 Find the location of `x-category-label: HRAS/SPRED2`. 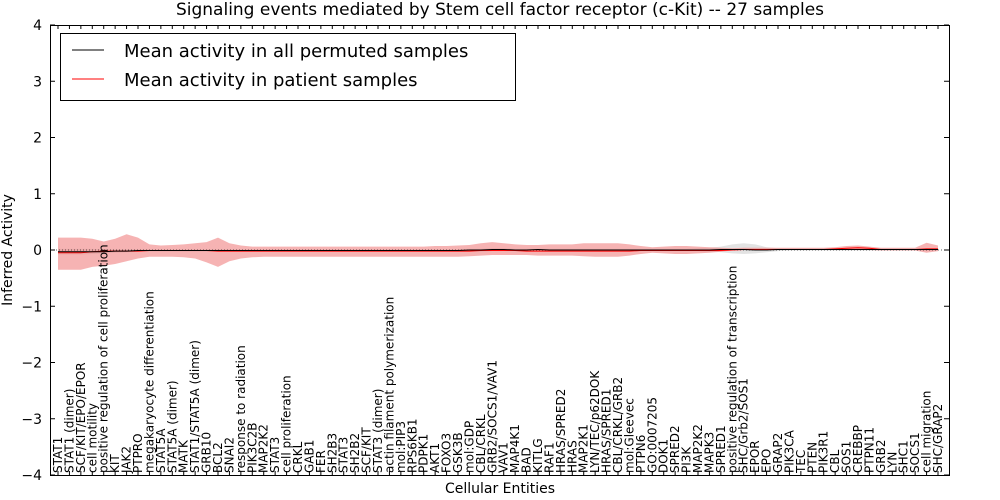

x-category-label: HRAS/SPRED2 is located at coordinates (561, 431).